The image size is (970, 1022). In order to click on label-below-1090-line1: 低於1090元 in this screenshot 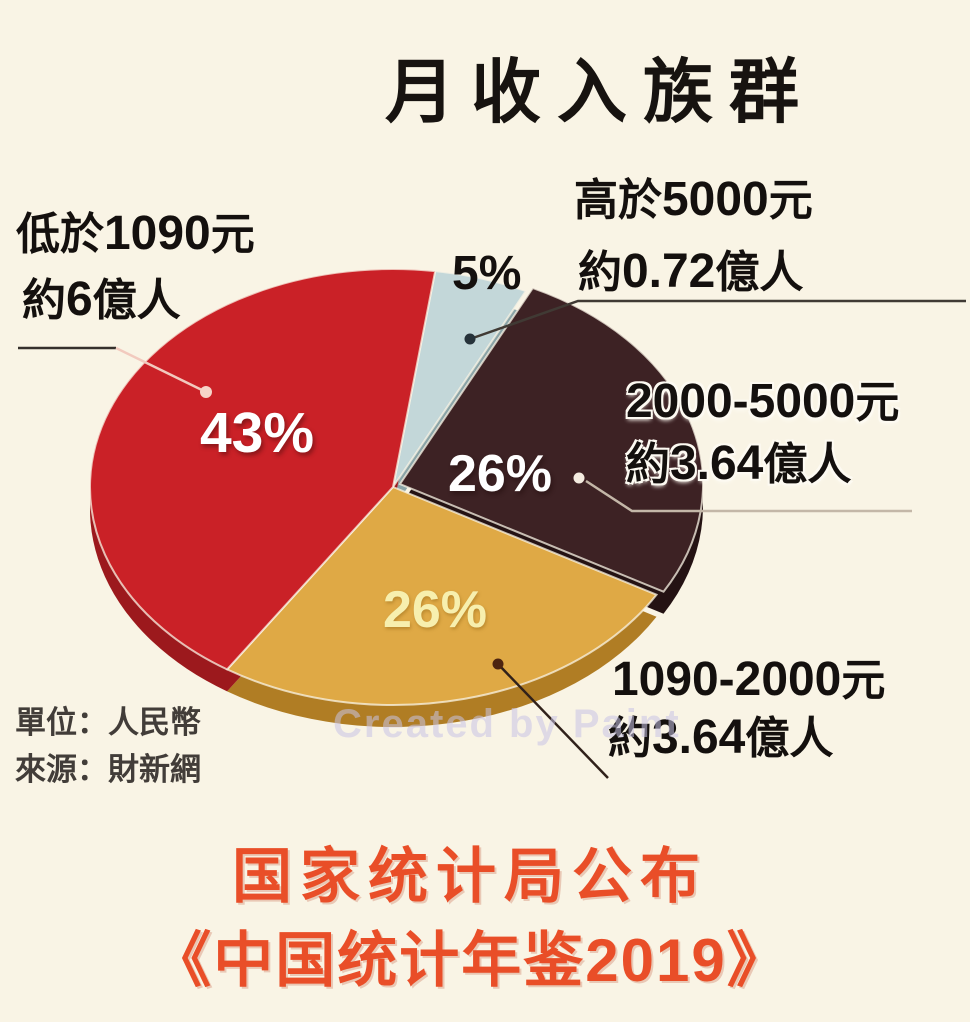, I will do `click(135, 233)`.